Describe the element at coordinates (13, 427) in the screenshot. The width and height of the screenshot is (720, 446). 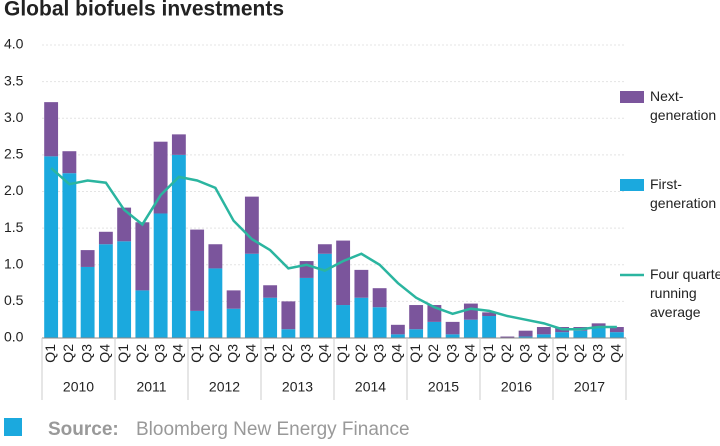
I see `source-icon` at that location.